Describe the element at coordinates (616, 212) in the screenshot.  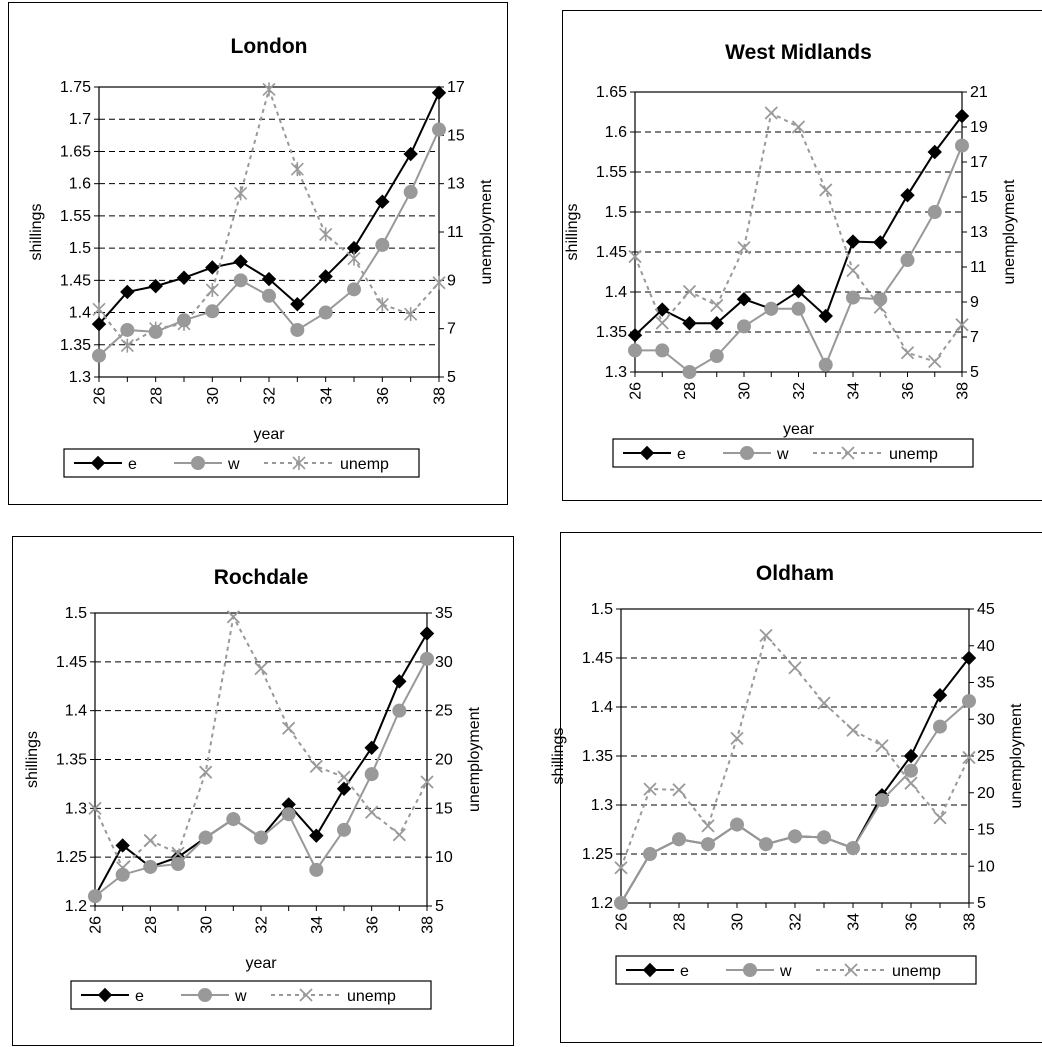
I see `y-tick-label: 1.5` at that location.